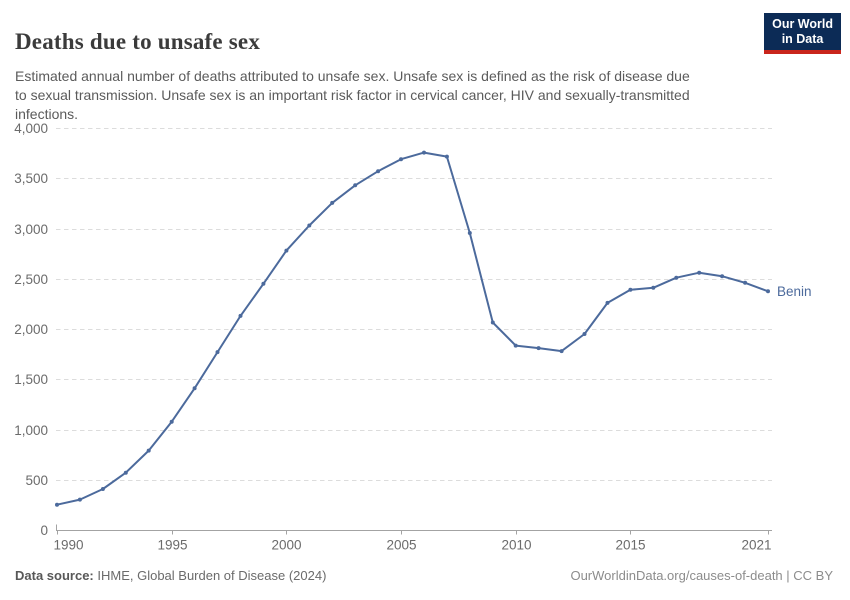 The image size is (850, 600). I want to click on y-tick-label: 3,500, so click(31, 178).